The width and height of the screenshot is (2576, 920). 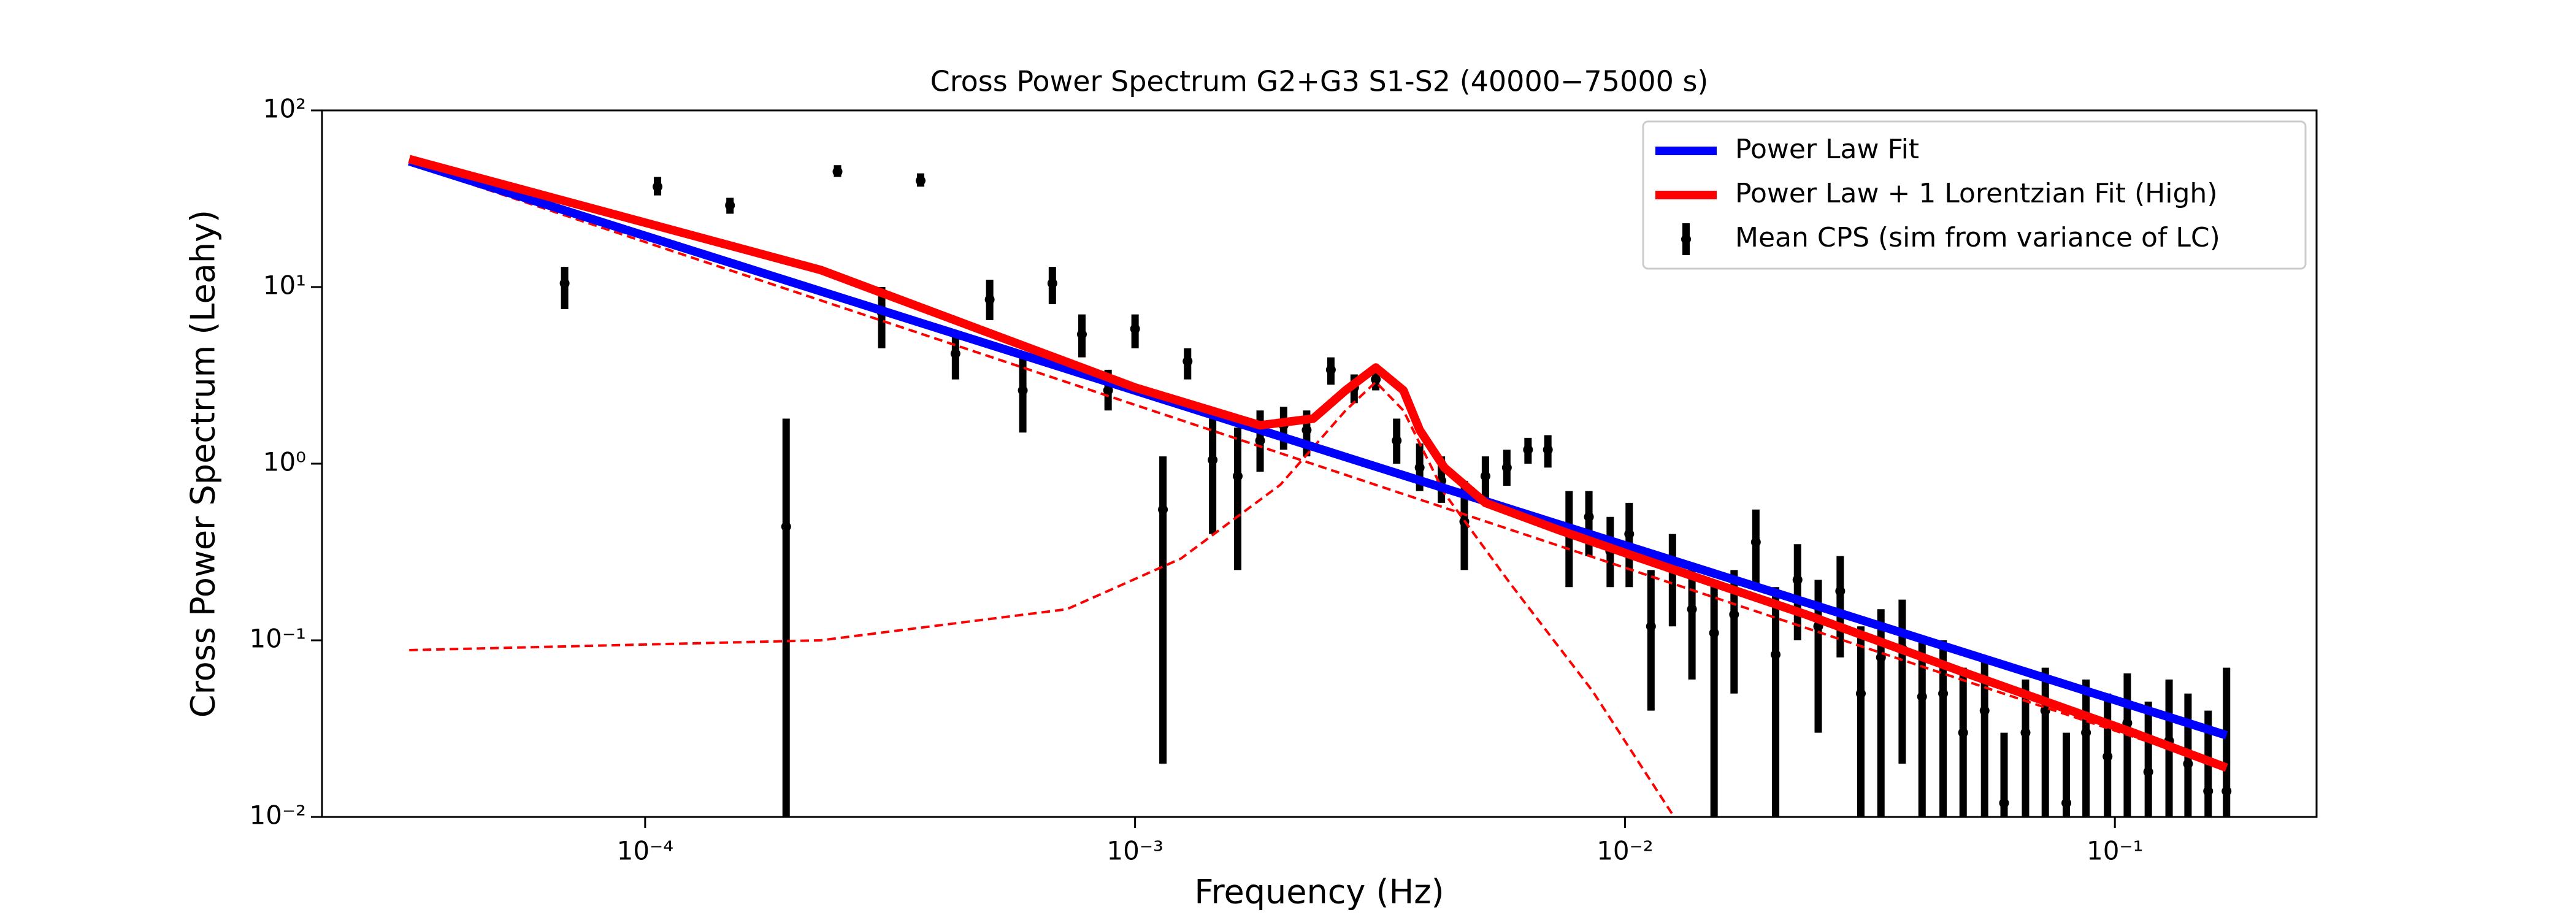 I want to click on legend-label: Power Law + 1 Lorentzian Fit (High), so click(x=1976, y=193).